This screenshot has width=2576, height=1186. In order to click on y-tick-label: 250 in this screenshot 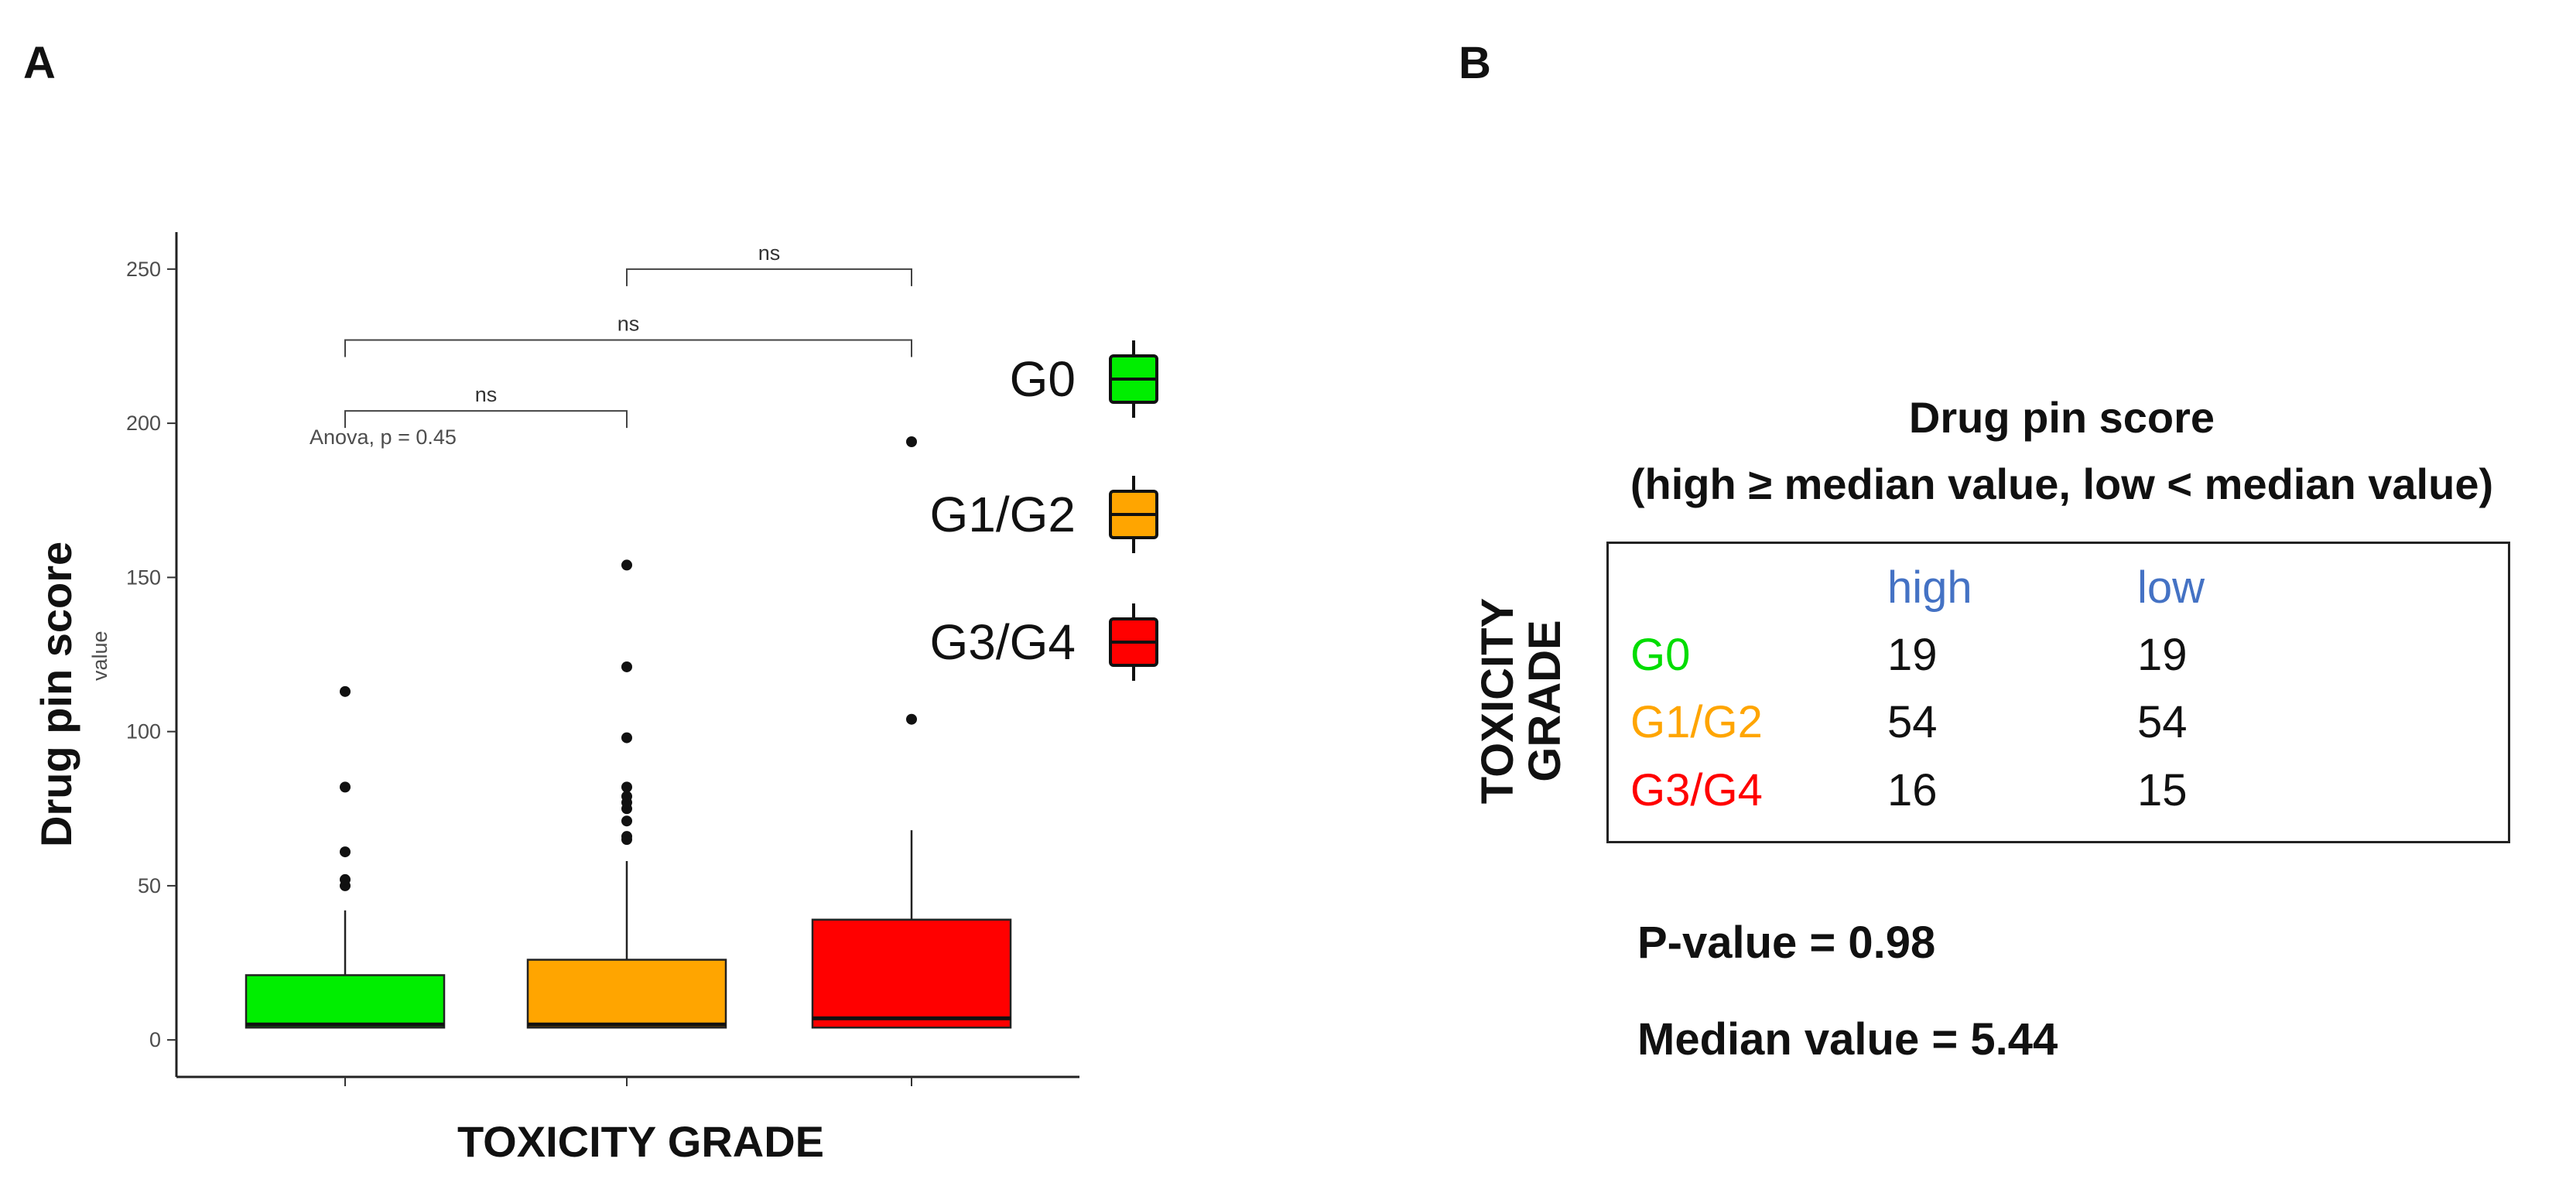, I will do `click(143, 269)`.